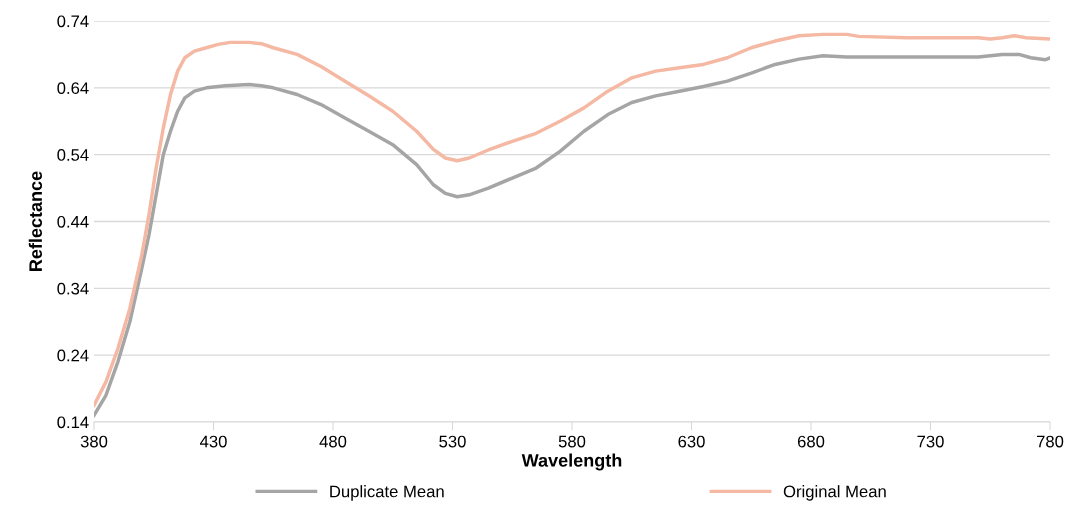 The image size is (1083, 517). I want to click on y-tick-label: 0.54, so click(73, 155).